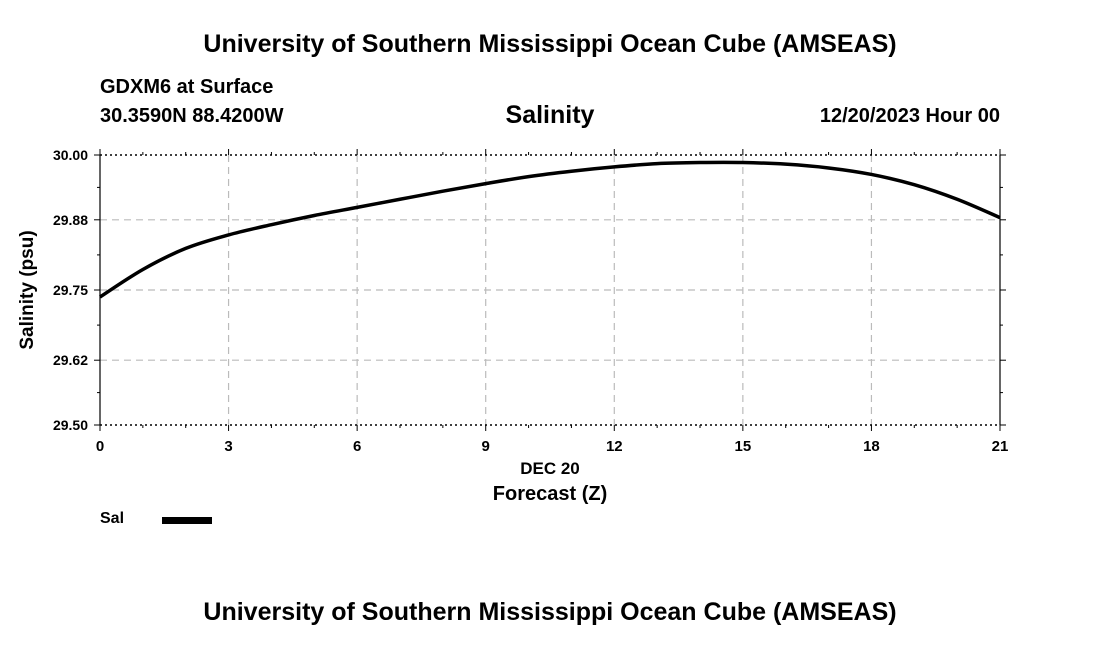 The height and width of the screenshot is (650, 1100). I want to click on x-tick-label: 3, so click(228, 446).